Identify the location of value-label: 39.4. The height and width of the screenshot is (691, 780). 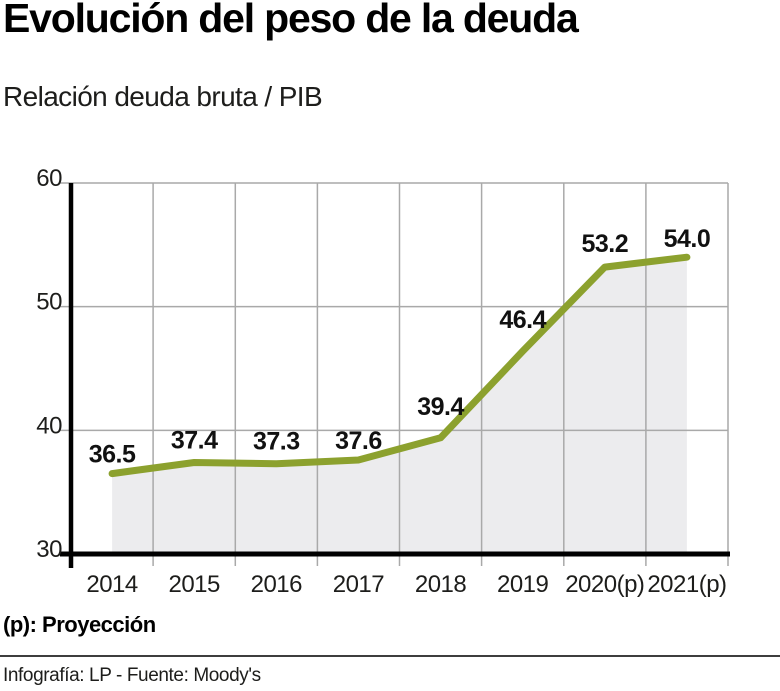
(440, 407).